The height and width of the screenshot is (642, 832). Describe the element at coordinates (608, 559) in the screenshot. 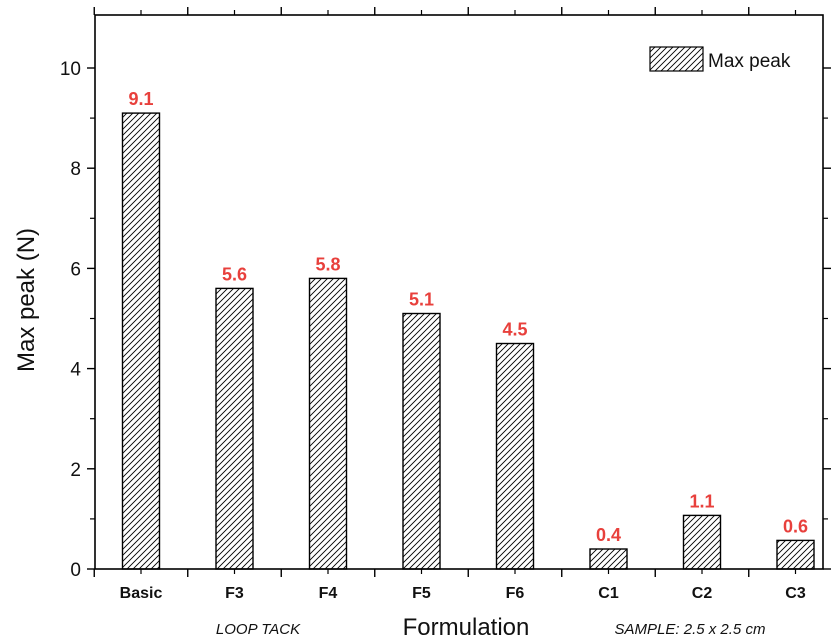

I see `bar-c1` at that location.